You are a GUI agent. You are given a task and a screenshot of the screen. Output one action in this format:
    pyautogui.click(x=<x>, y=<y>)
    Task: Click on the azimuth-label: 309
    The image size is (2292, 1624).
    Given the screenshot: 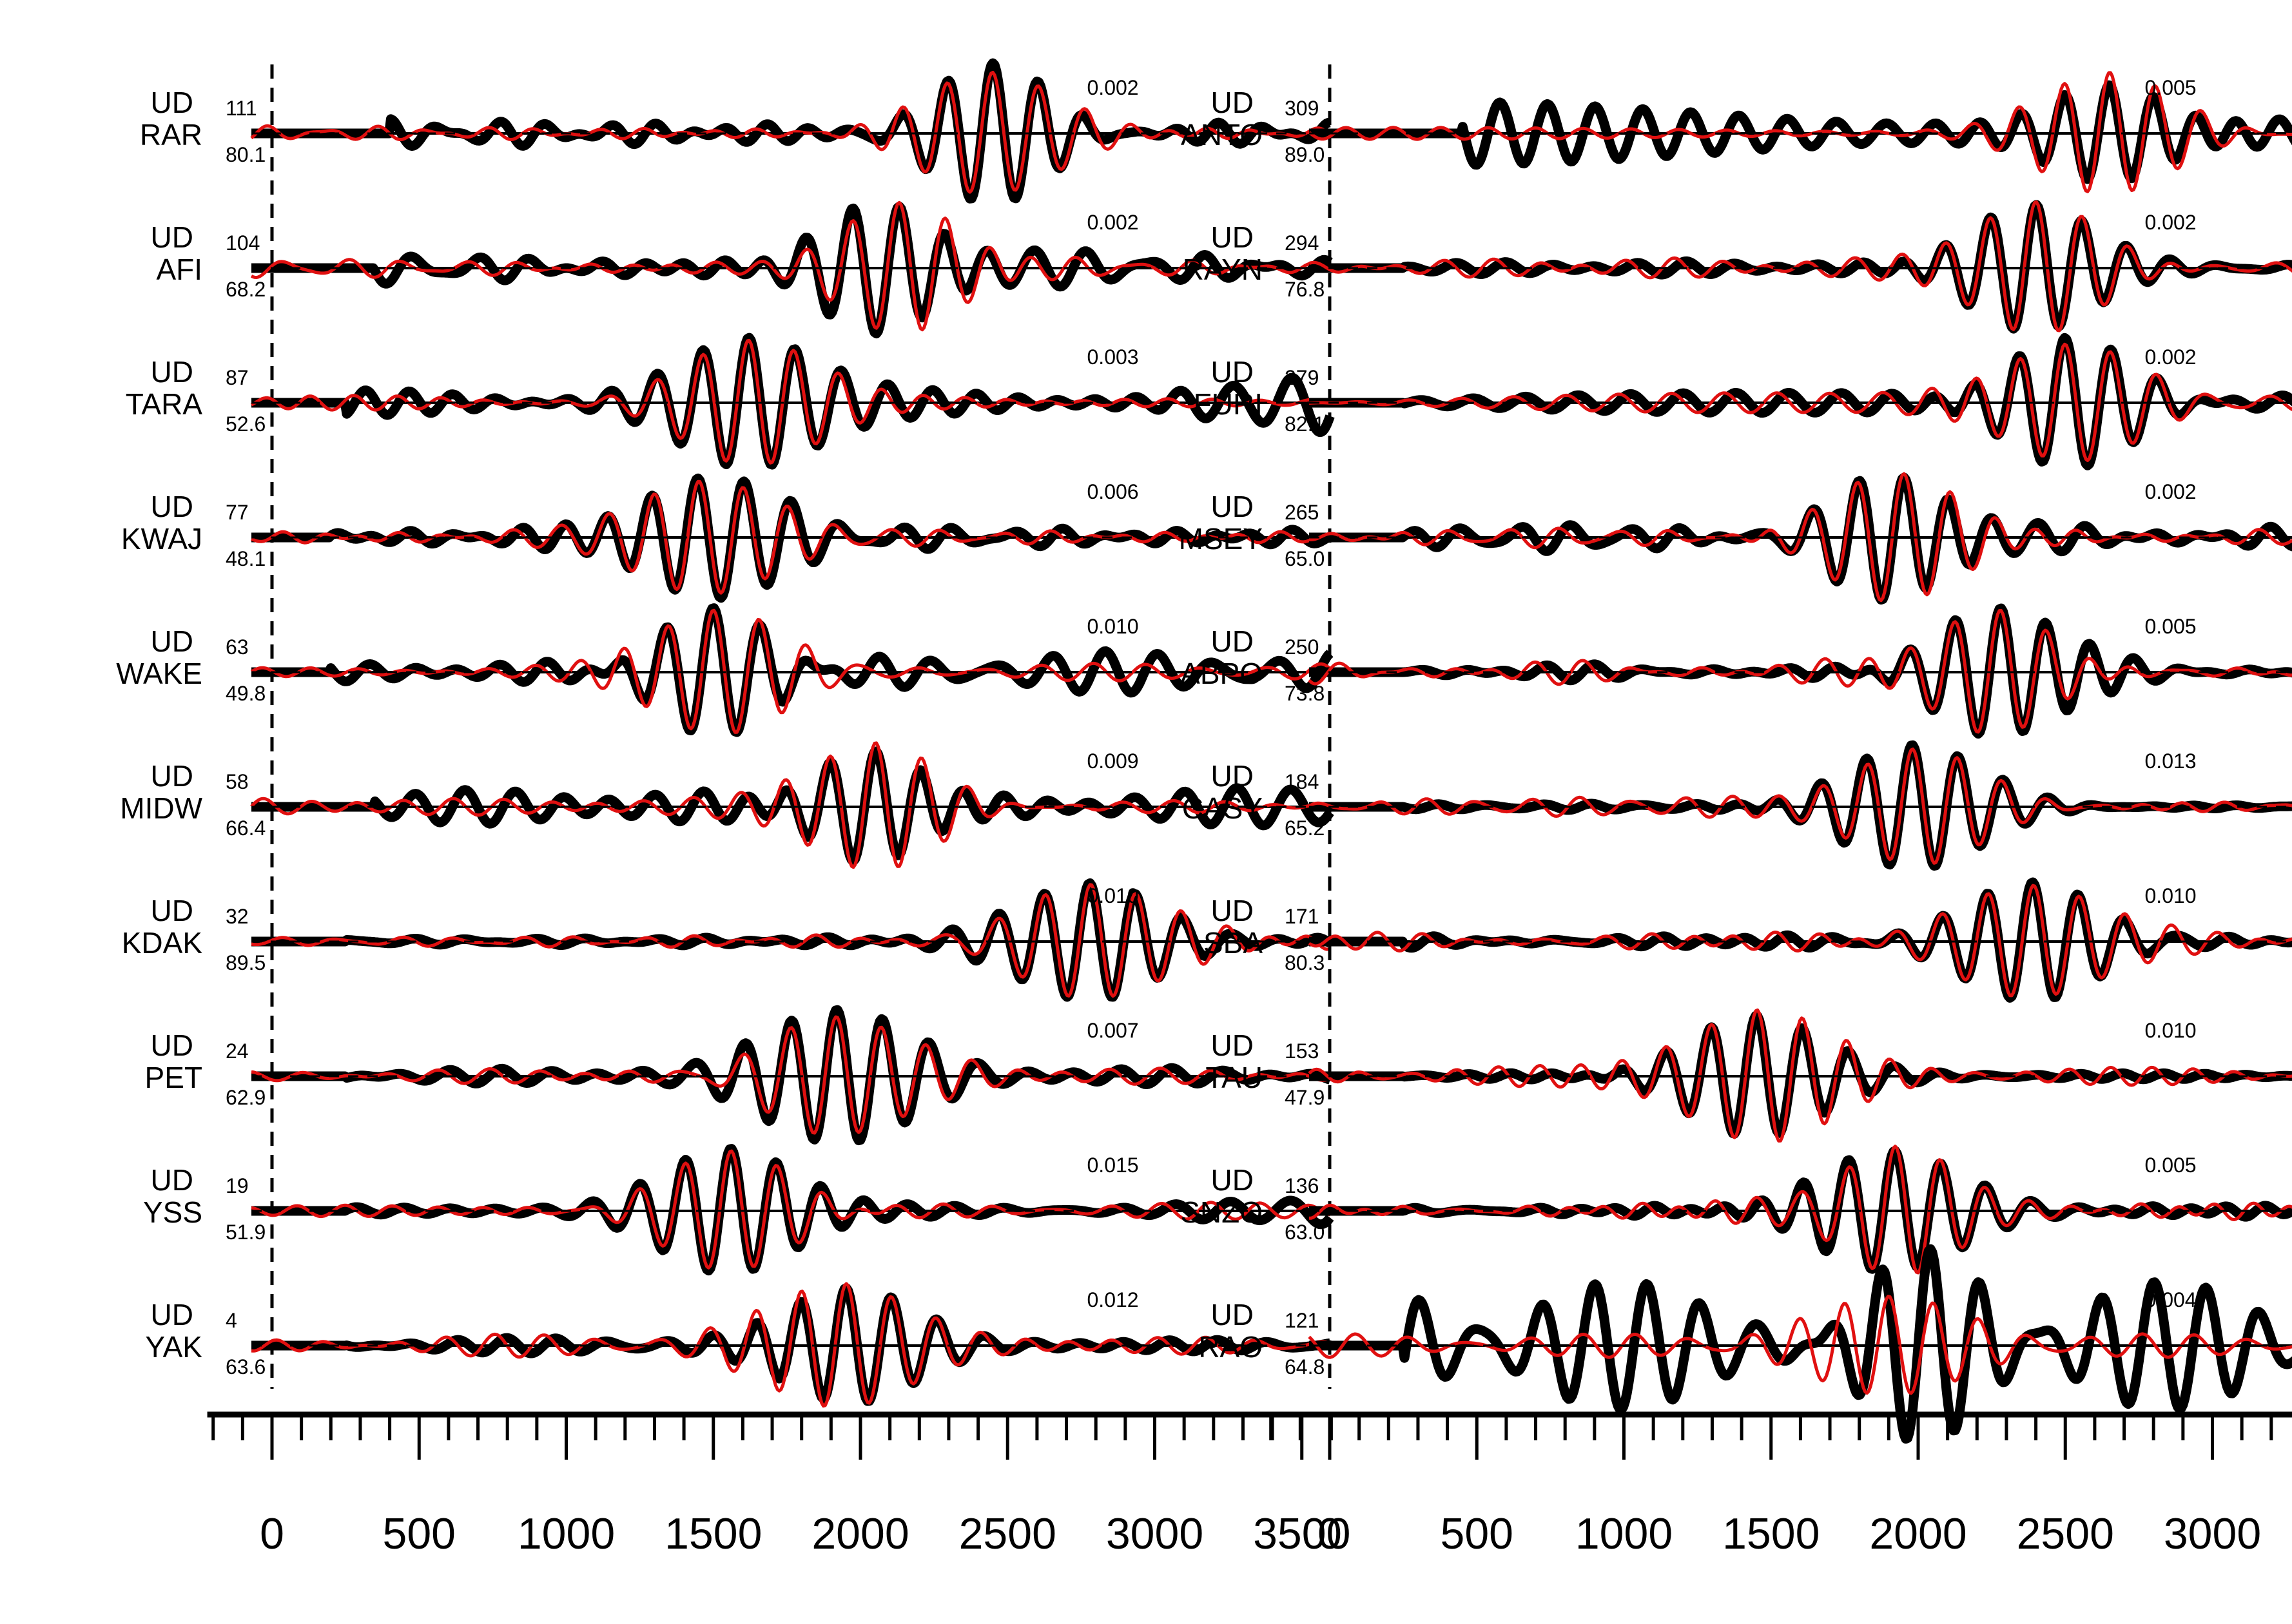 What is the action you would take?
    pyautogui.click(x=1302, y=108)
    